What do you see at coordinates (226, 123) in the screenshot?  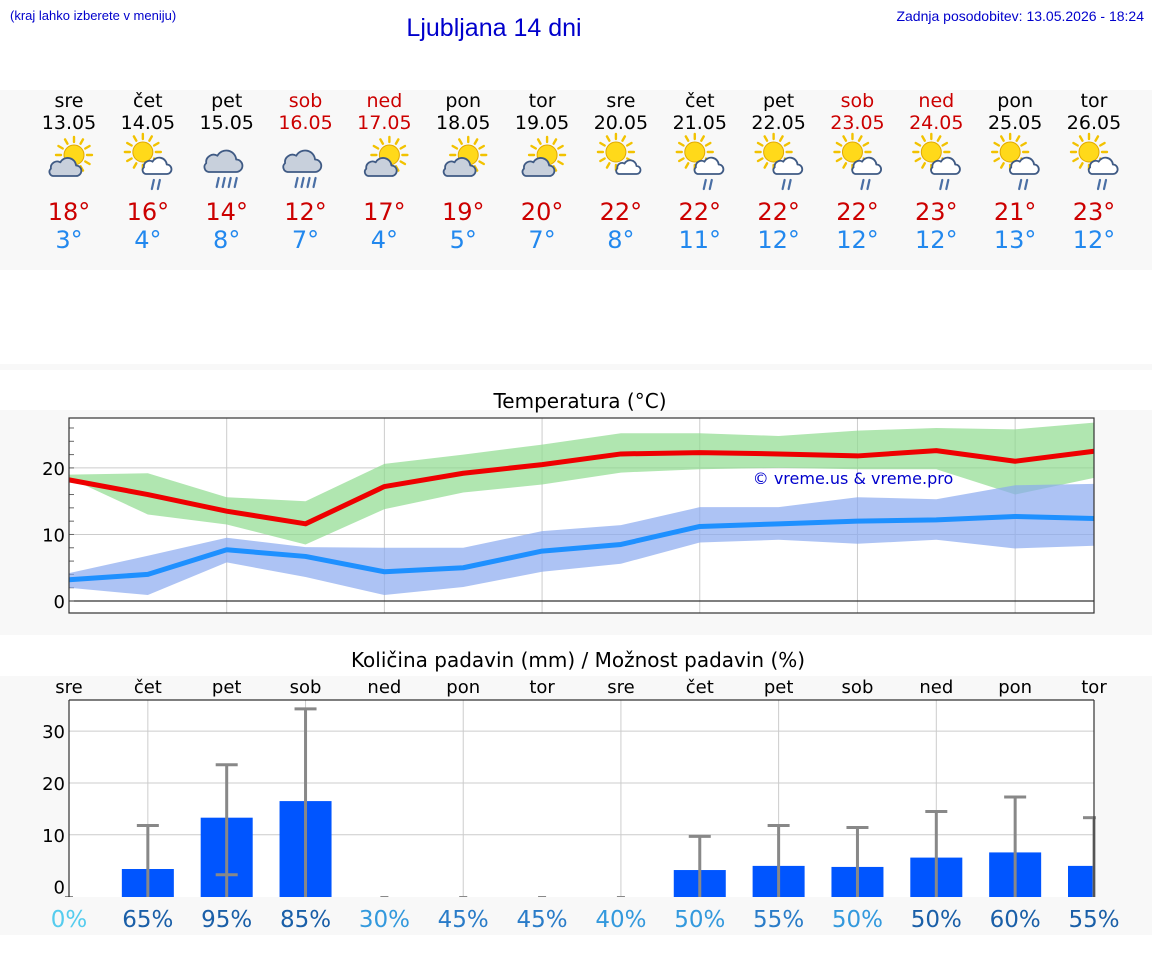 I see `day-date: 15.05` at bounding box center [226, 123].